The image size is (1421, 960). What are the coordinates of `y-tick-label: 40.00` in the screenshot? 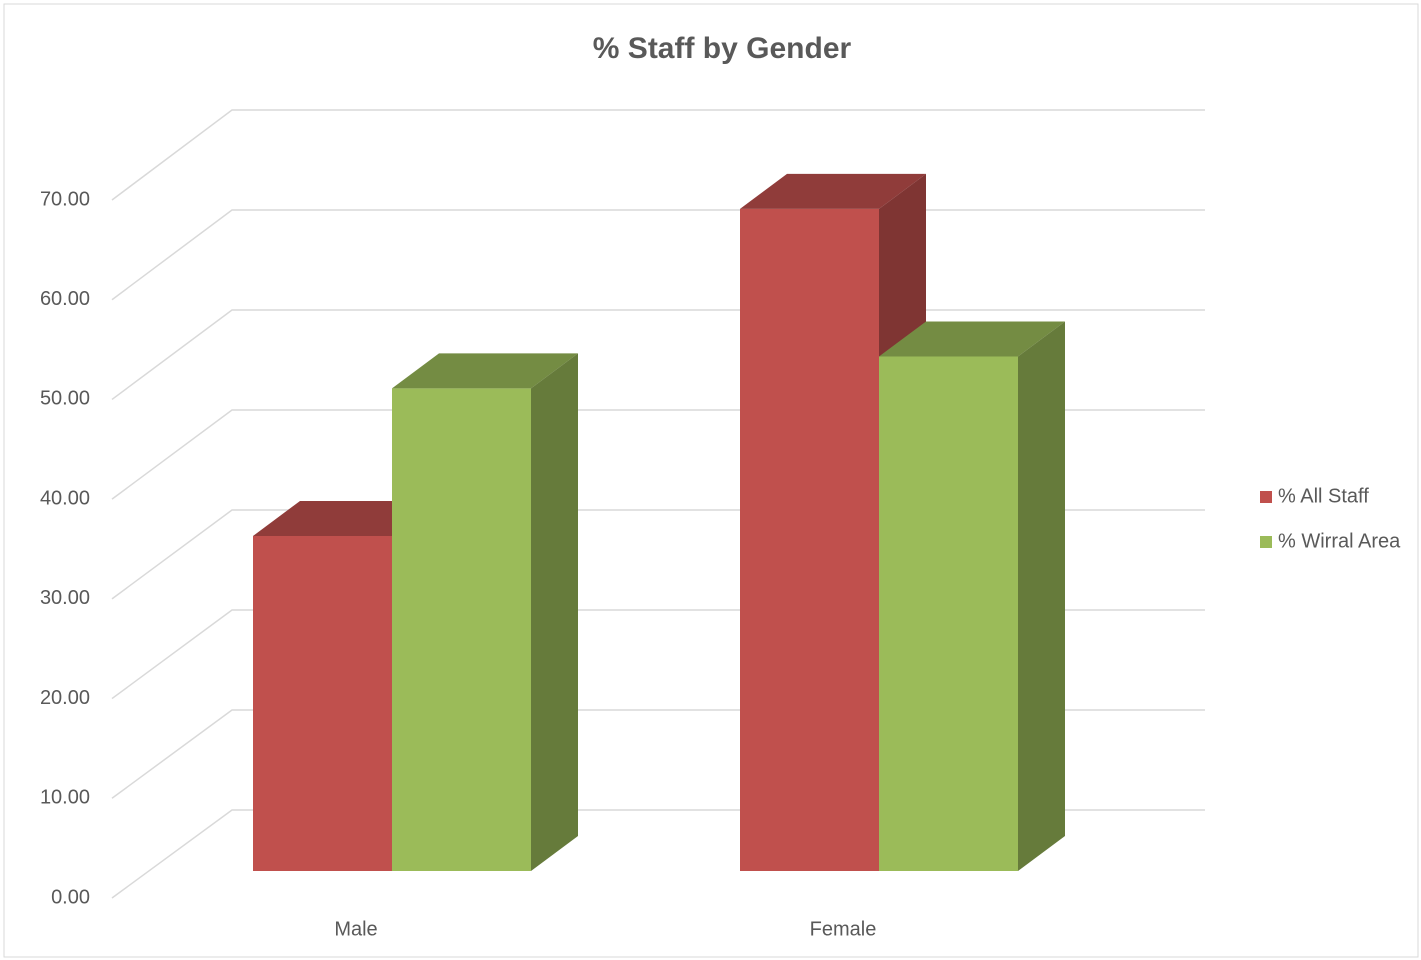 It's located at (65, 498).